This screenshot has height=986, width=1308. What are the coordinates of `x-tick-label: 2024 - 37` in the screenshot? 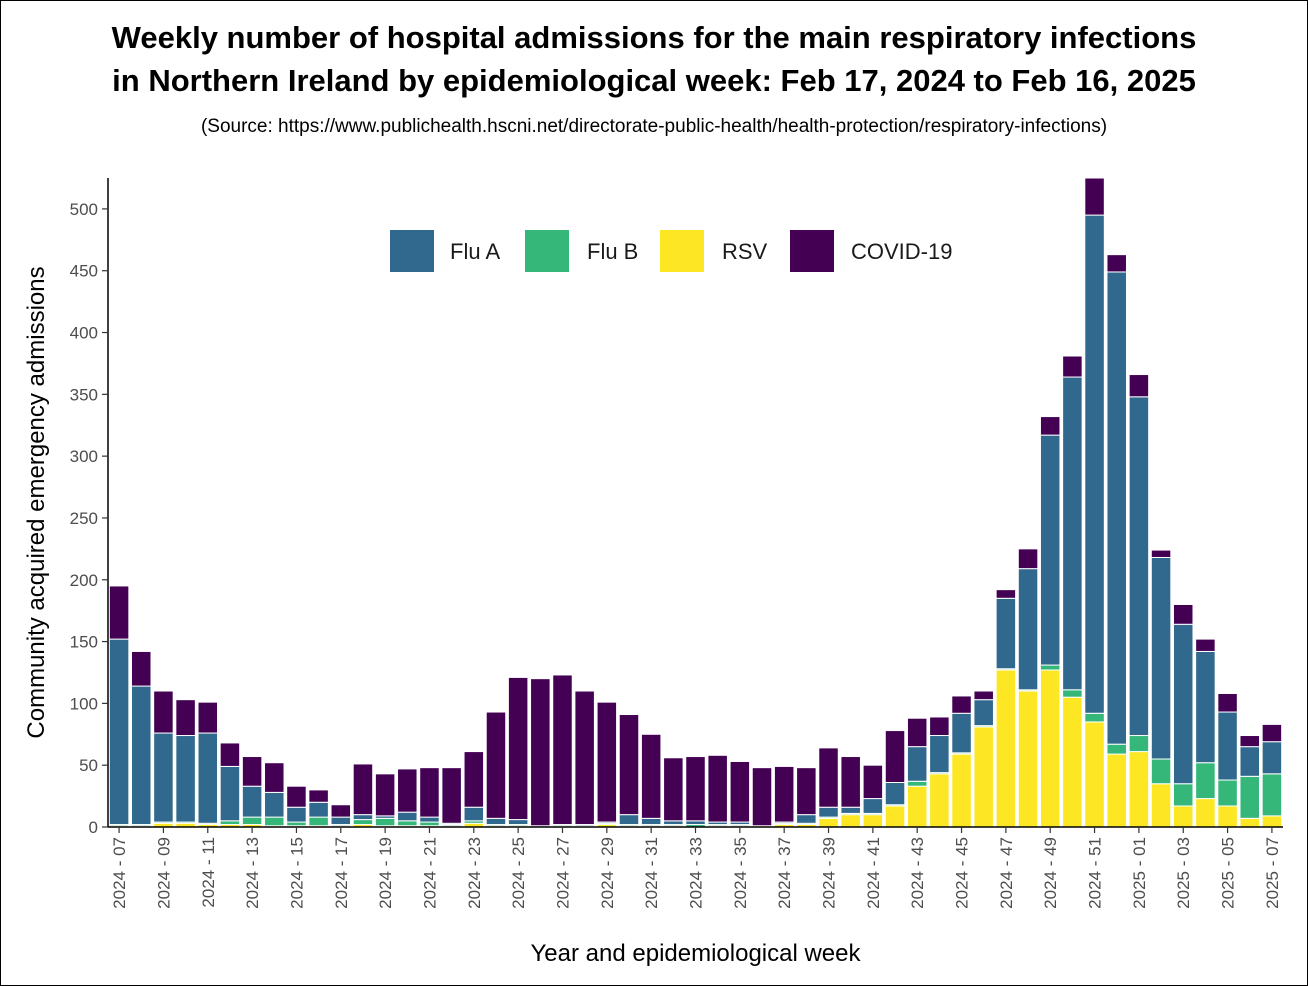 It's located at (784, 873).